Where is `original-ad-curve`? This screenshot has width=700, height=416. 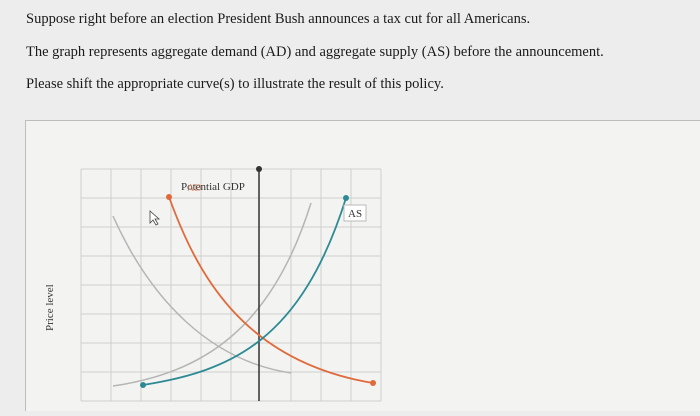 original-ad-curve is located at coordinates (202, 294).